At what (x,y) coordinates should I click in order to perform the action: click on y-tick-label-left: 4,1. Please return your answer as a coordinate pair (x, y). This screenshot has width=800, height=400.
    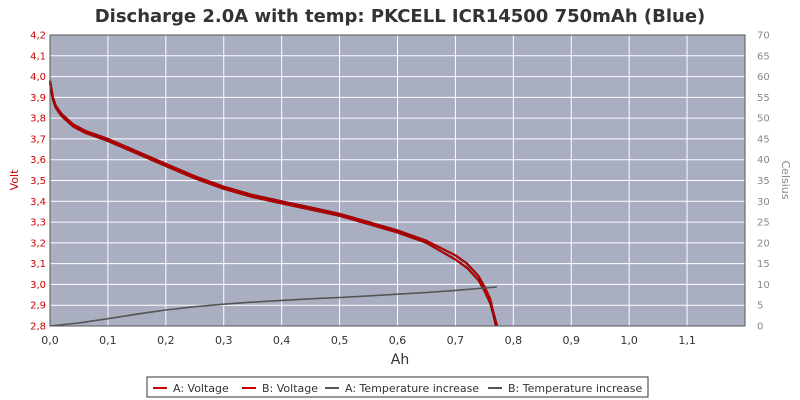
    Looking at the image, I should click on (38, 56).